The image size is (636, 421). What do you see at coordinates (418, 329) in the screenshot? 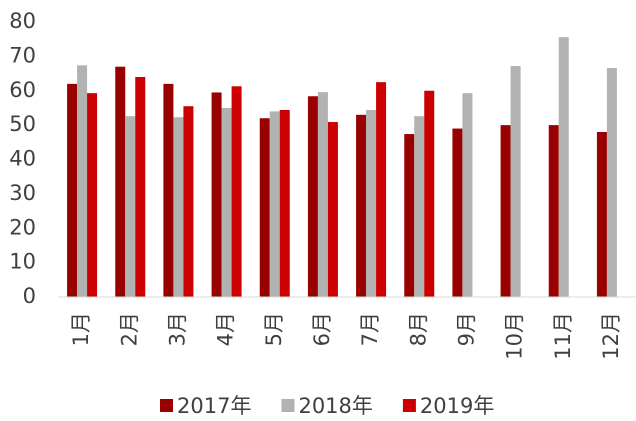
I see `x-tick-label: 8月` at bounding box center [418, 329].